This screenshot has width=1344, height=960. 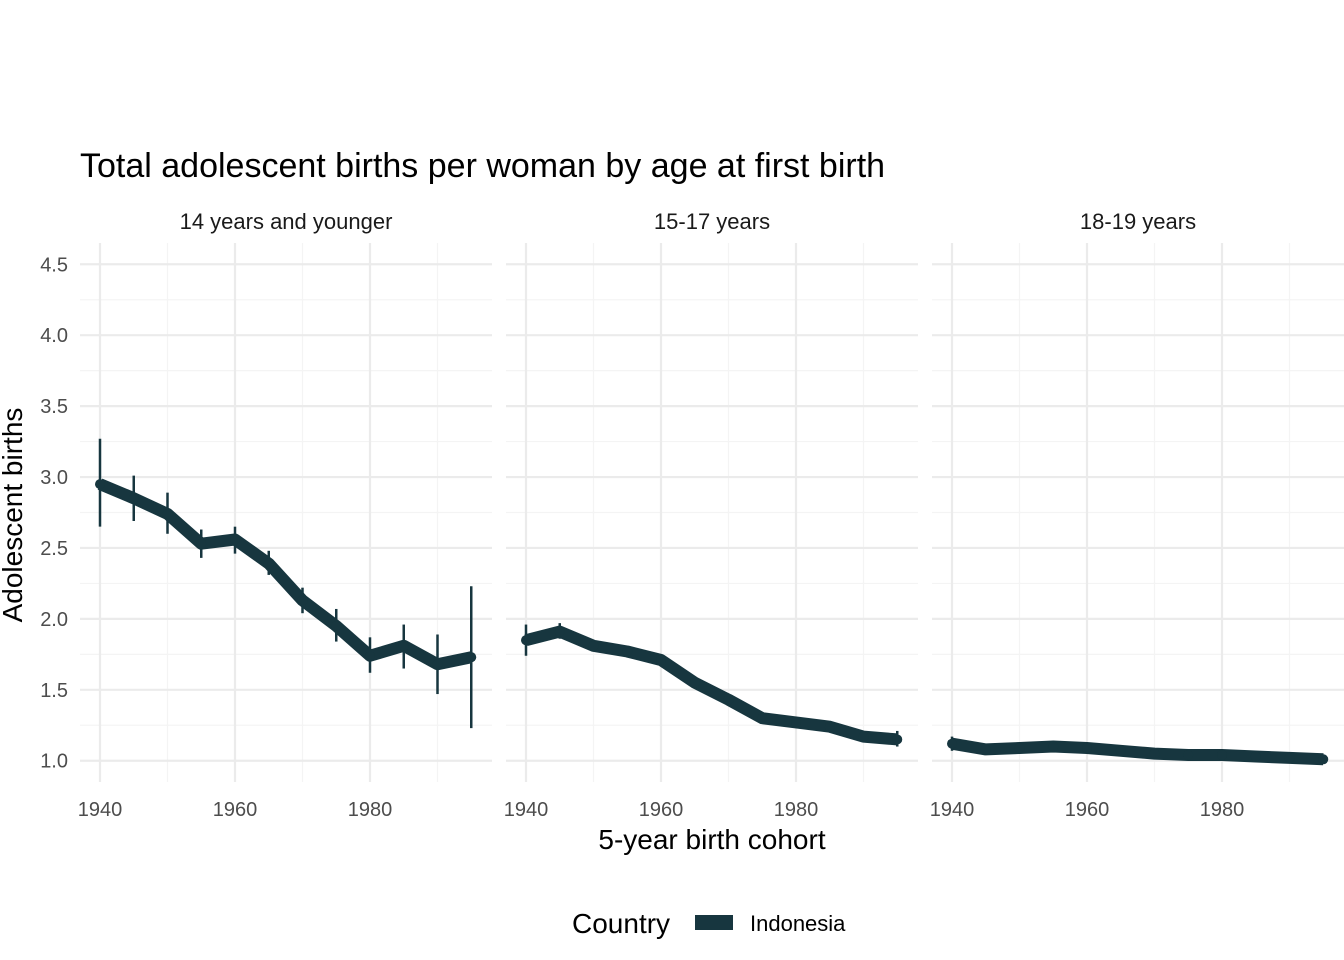 What do you see at coordinates (621, 923) in the screenshot?
I see `legend-title: Country` at bounding box center [621, 923].